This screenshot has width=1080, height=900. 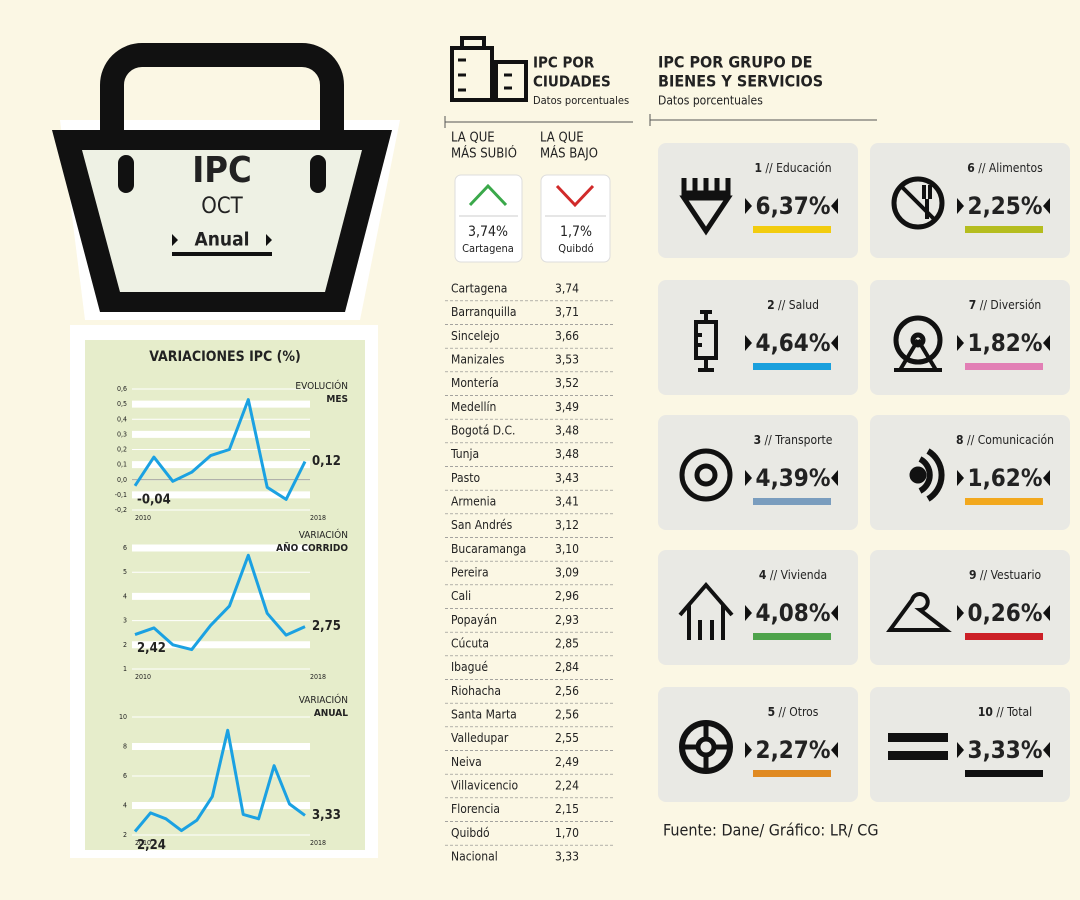 What do you see at coordinates (1005, 305) in the screenshot?
I see `group-label: 7 // Diversión` at bounding box center [1005, 305].